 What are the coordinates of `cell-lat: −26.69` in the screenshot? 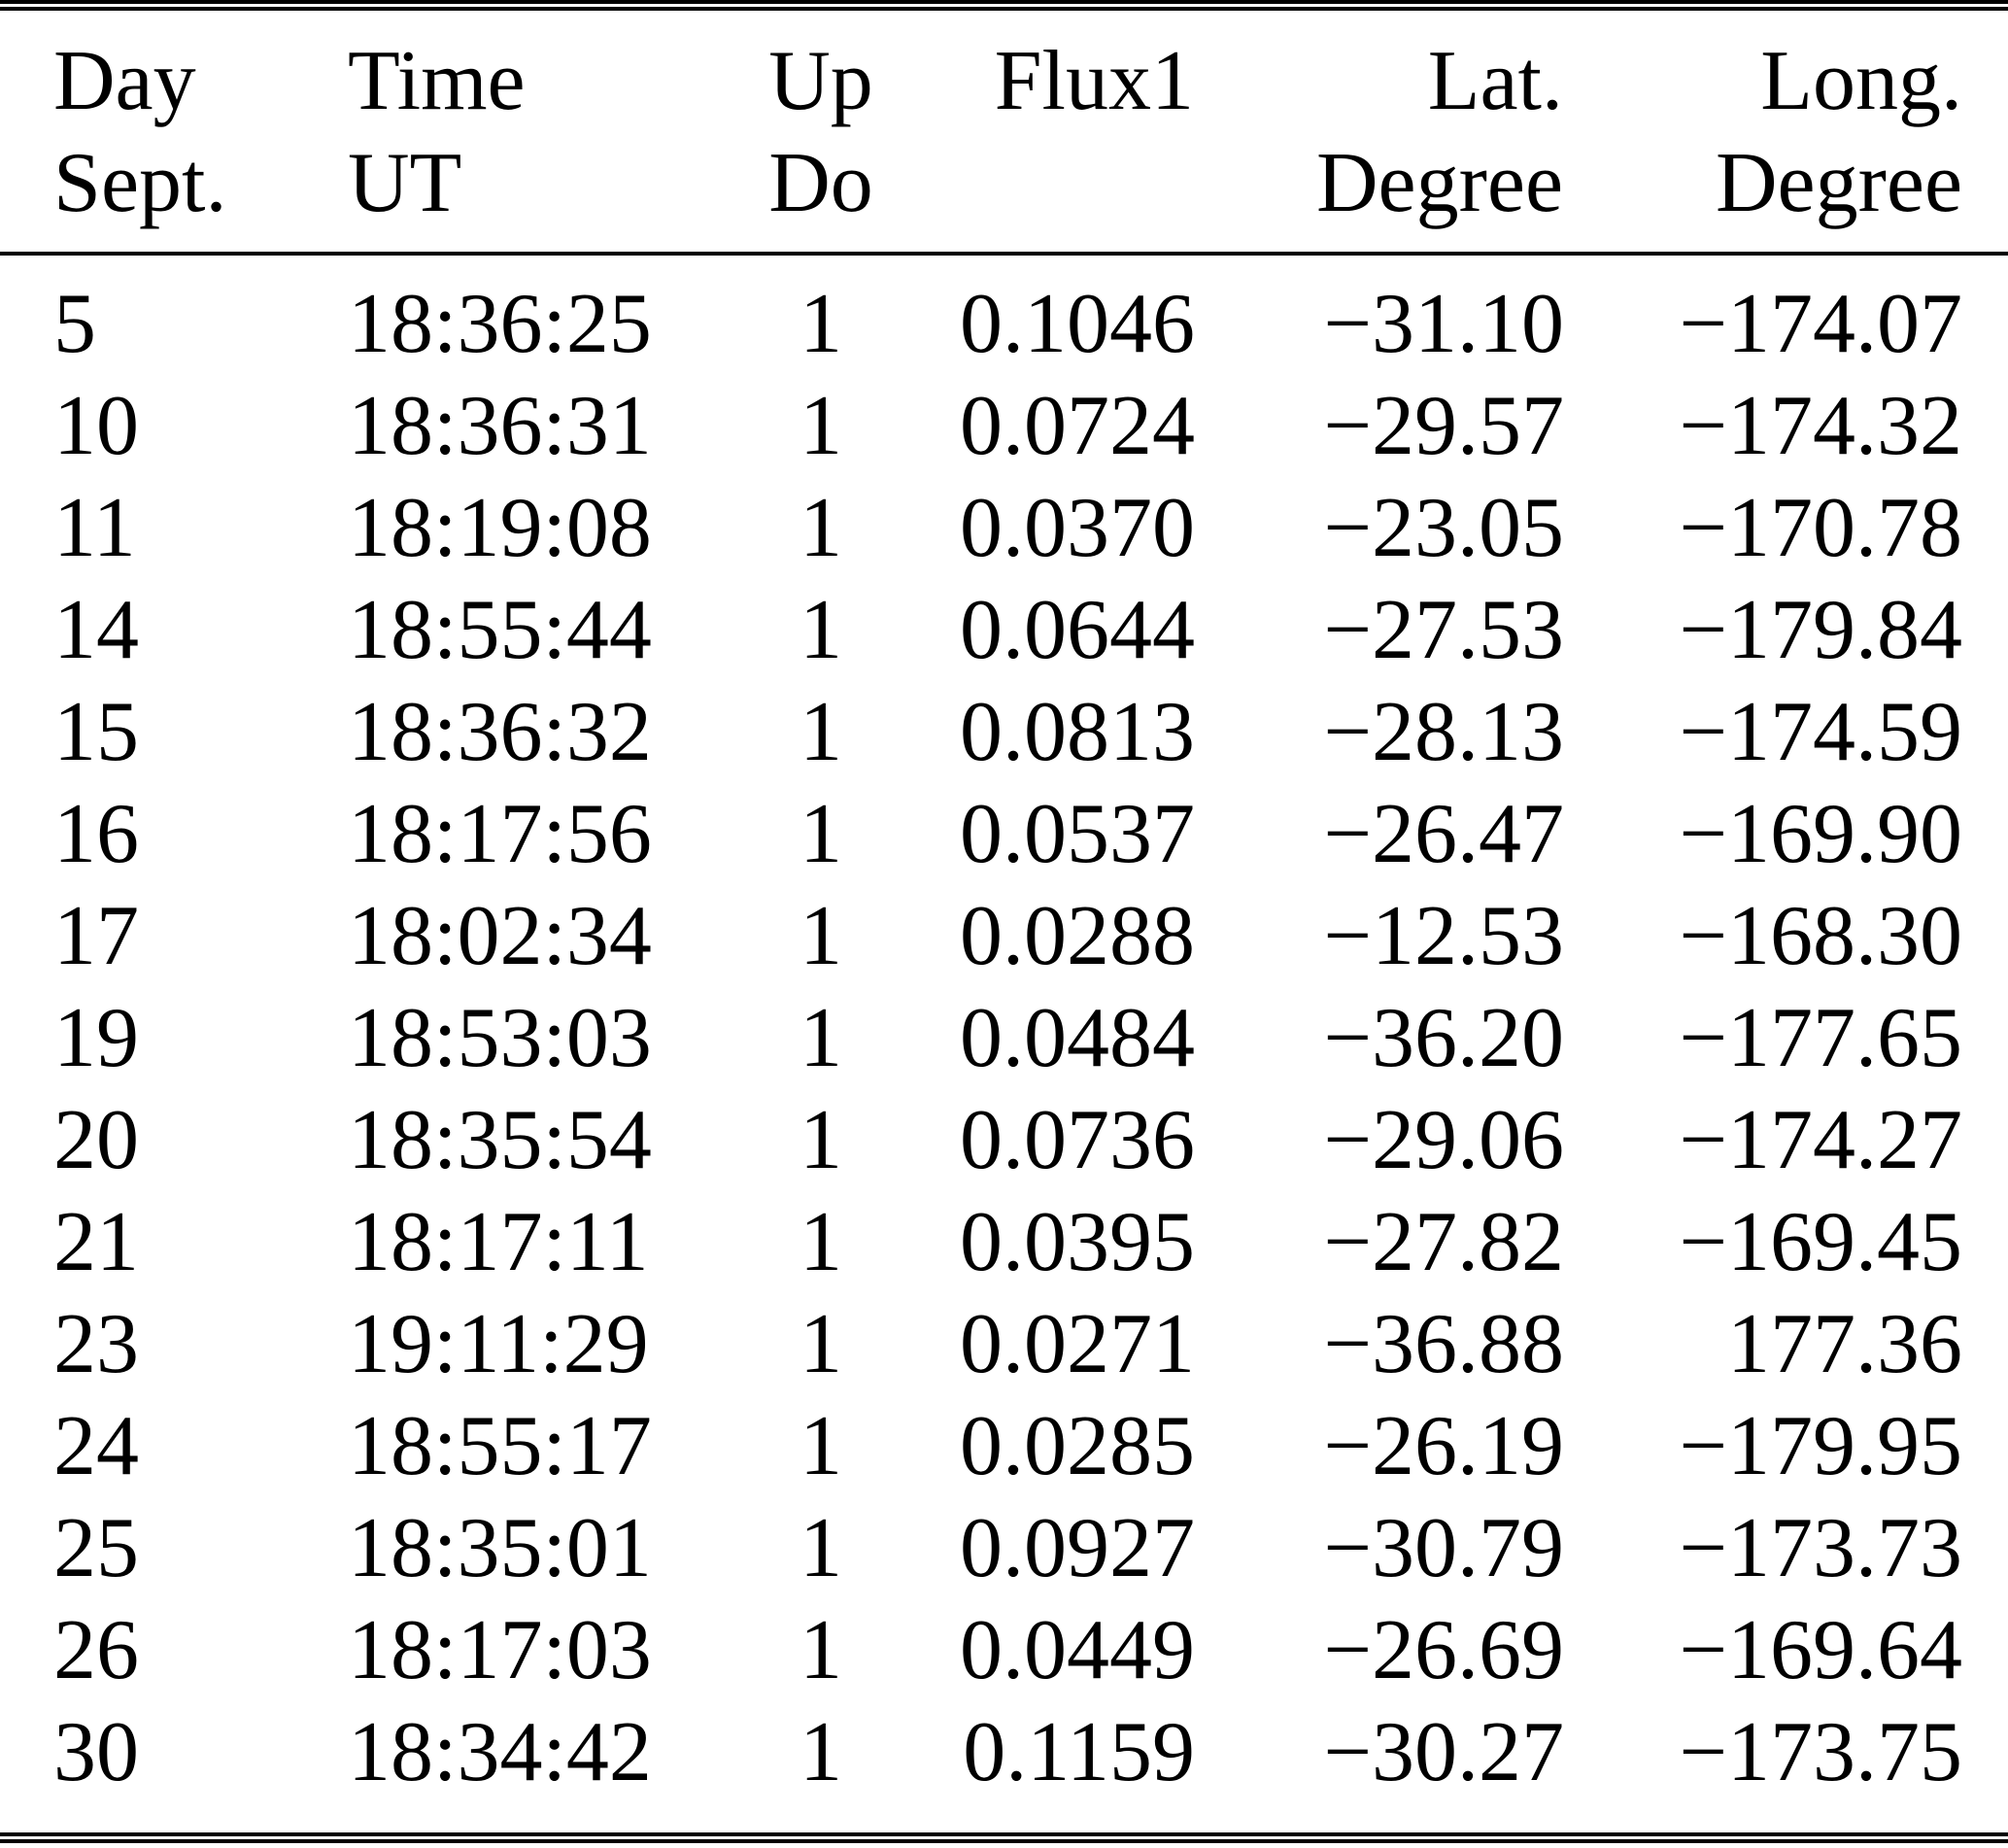 It's located at (1444, 1650).